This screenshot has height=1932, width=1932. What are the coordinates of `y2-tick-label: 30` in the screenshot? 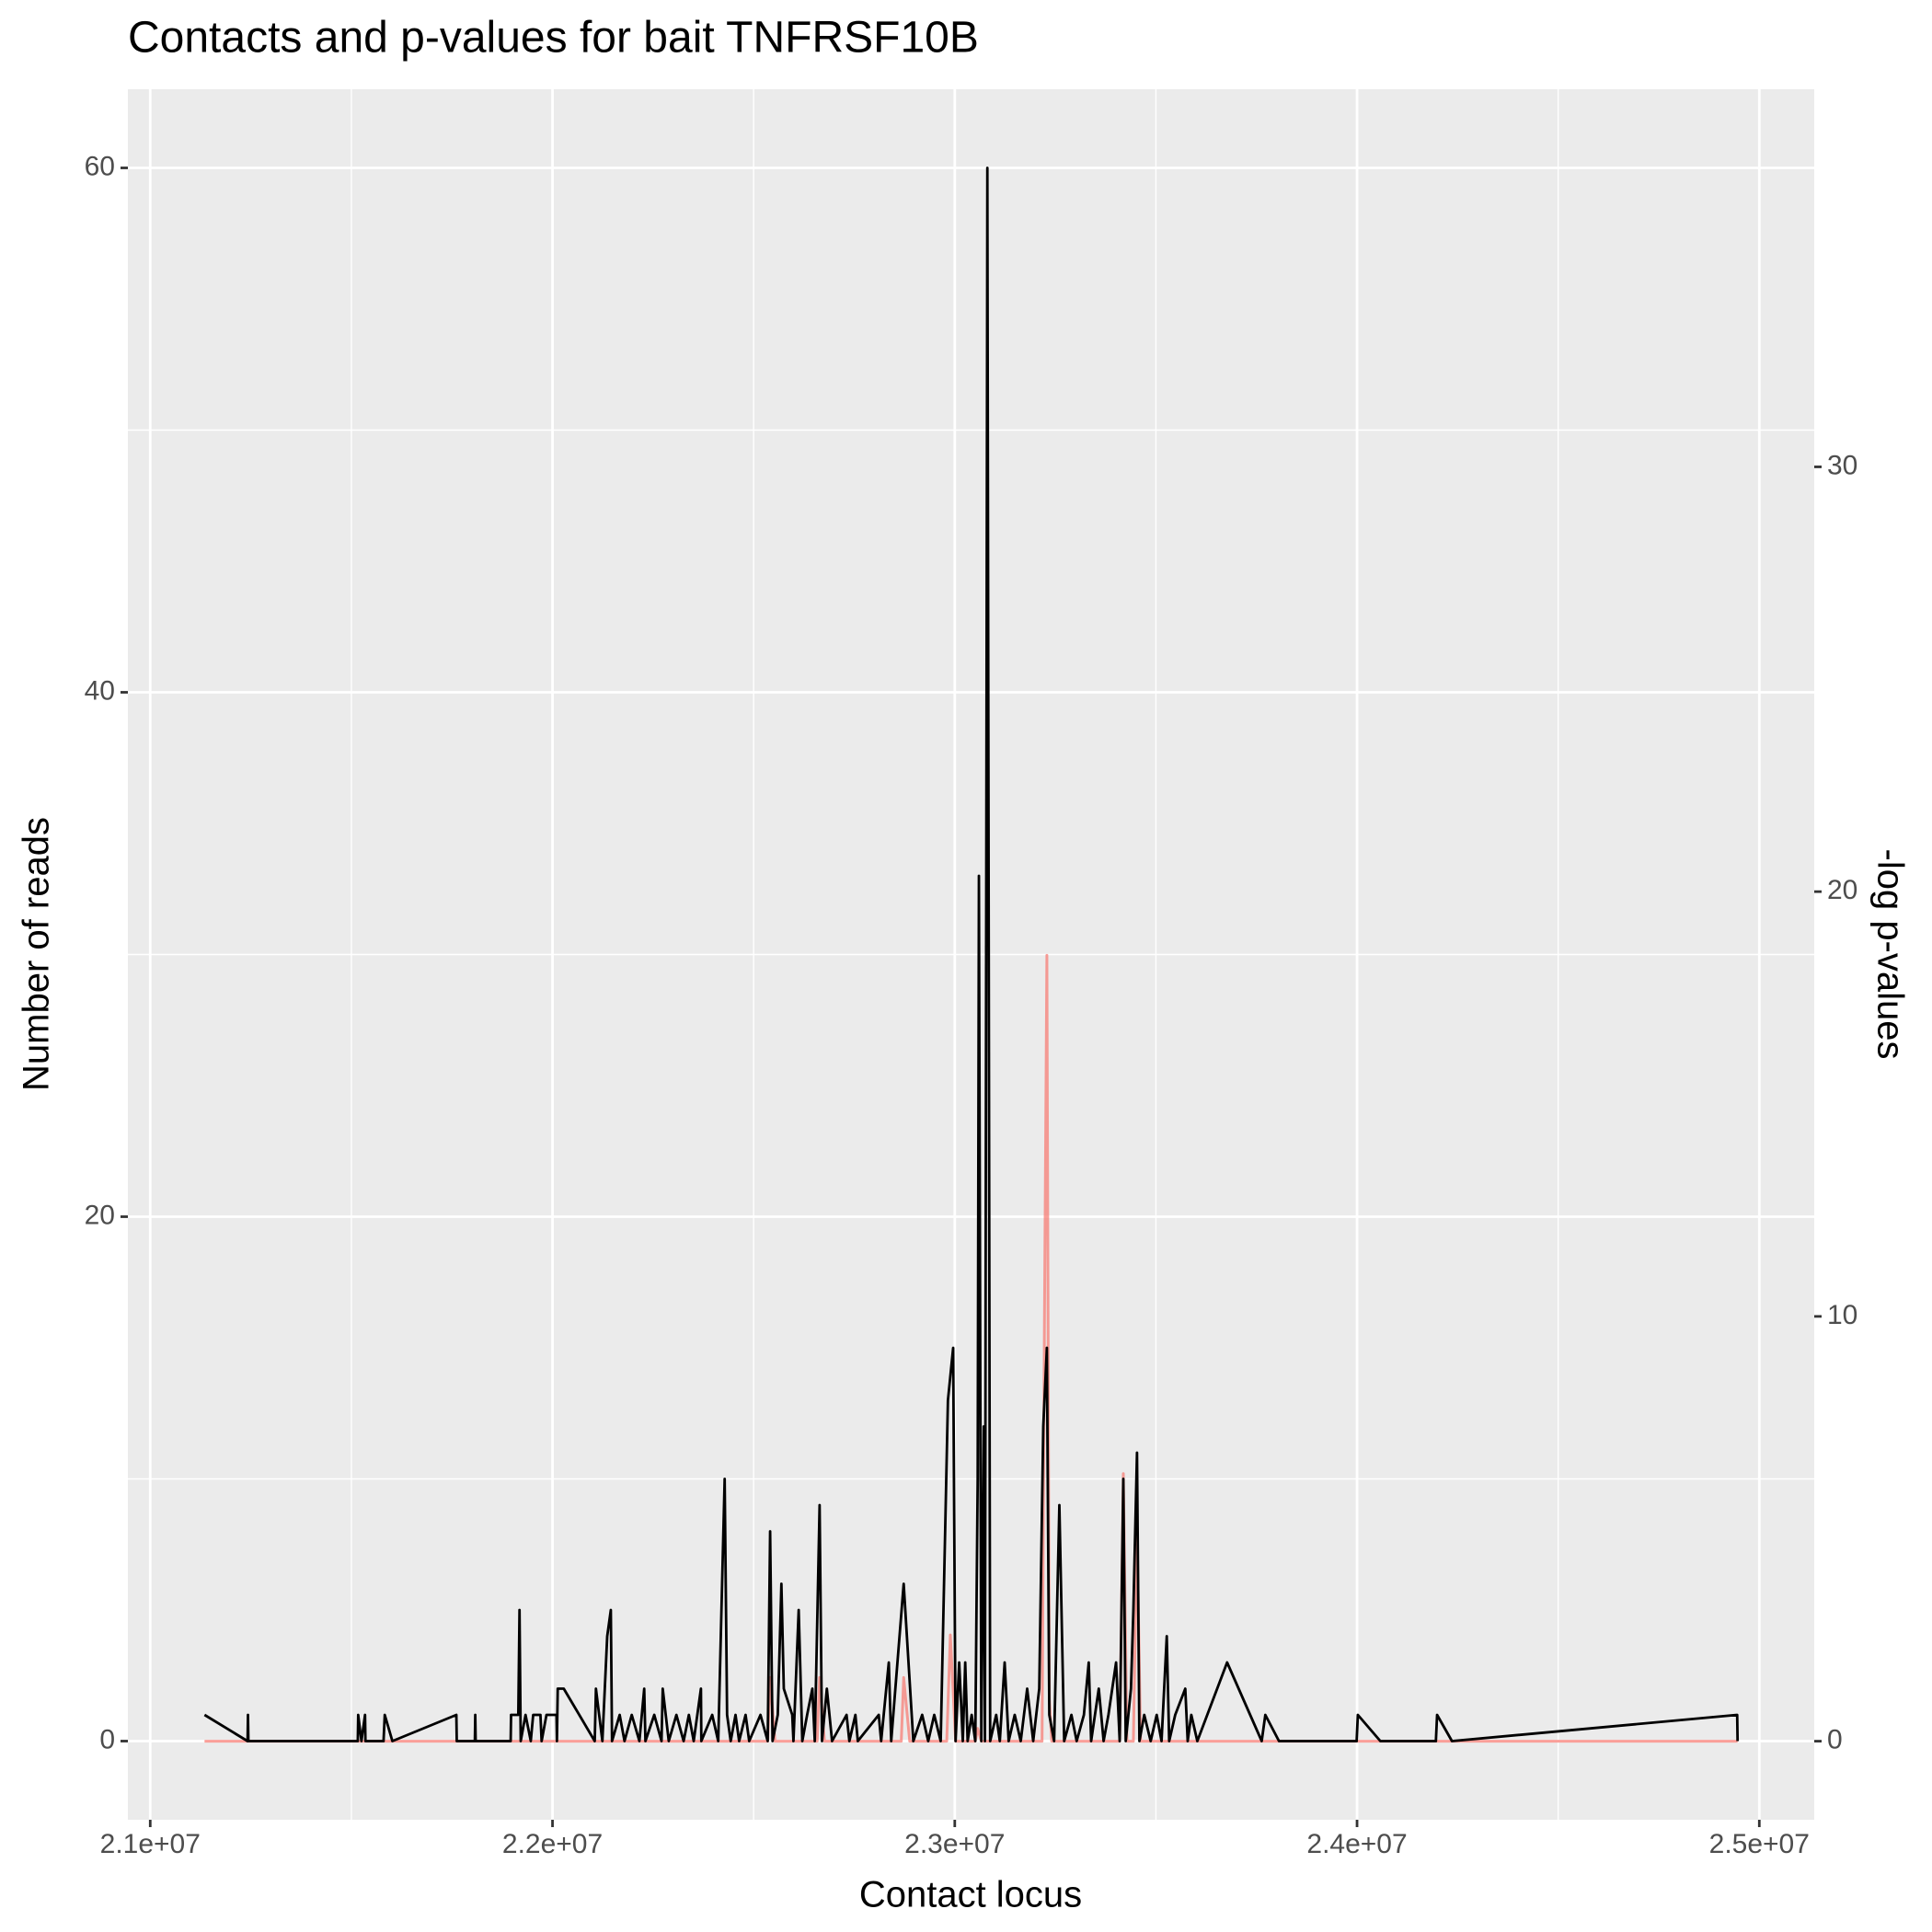 It's located at (1842, 465).